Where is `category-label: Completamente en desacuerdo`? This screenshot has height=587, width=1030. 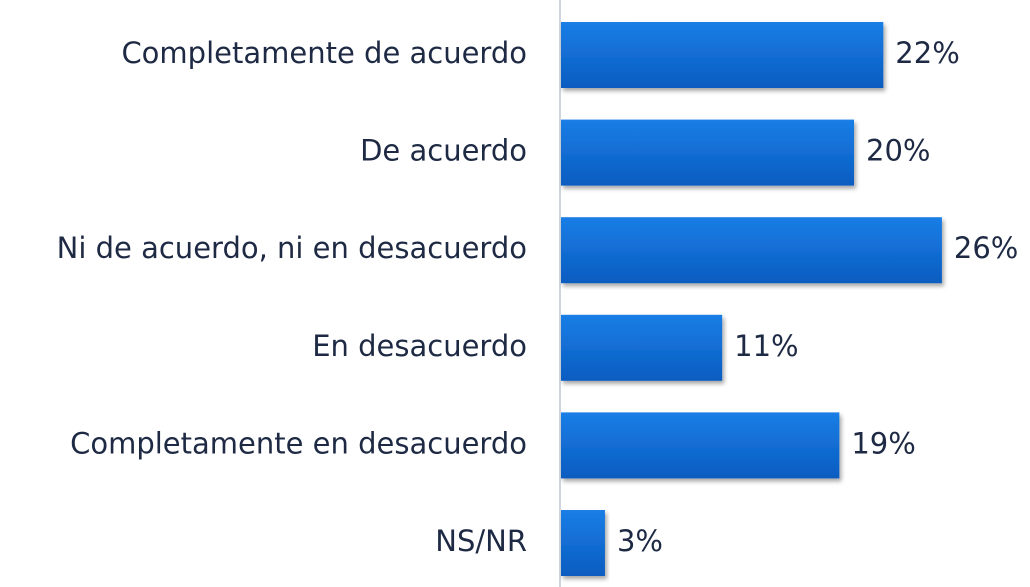
category-label: Completamente en desacuerdo is located at coordinates (298, 443).